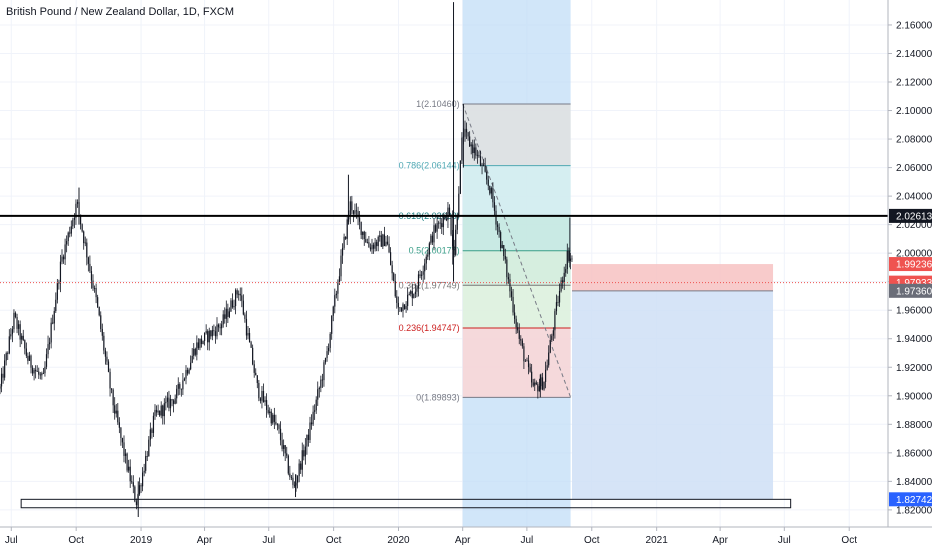 Image resolution: width=932 pixels, height=555 pixels. What do you see at coordinates (914, 396) in the screenshot?
I see `price-axis-label: 1.90000` at bounding box center [914, 396].